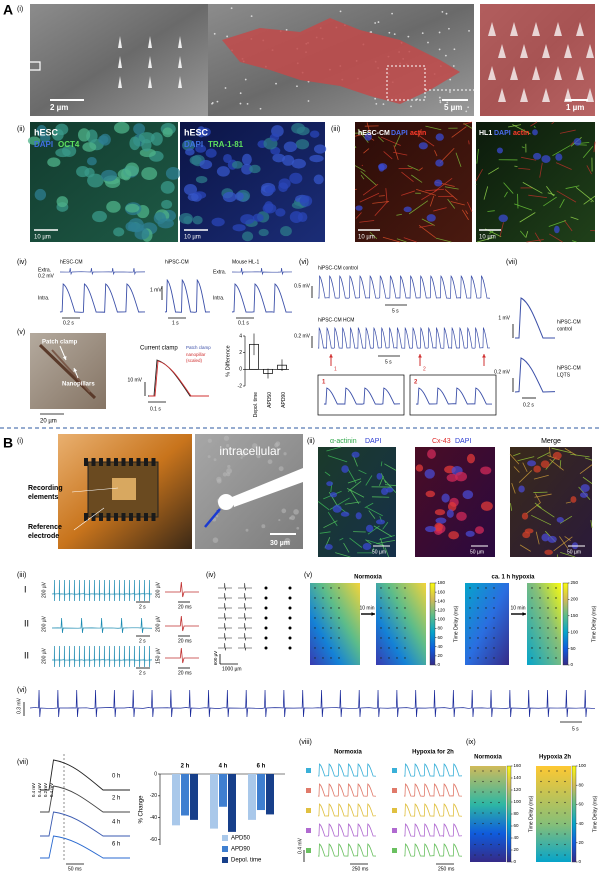 The height and width of the screenshot is (872, 600). I want to click on label: nanopillar, so click(196, 354).